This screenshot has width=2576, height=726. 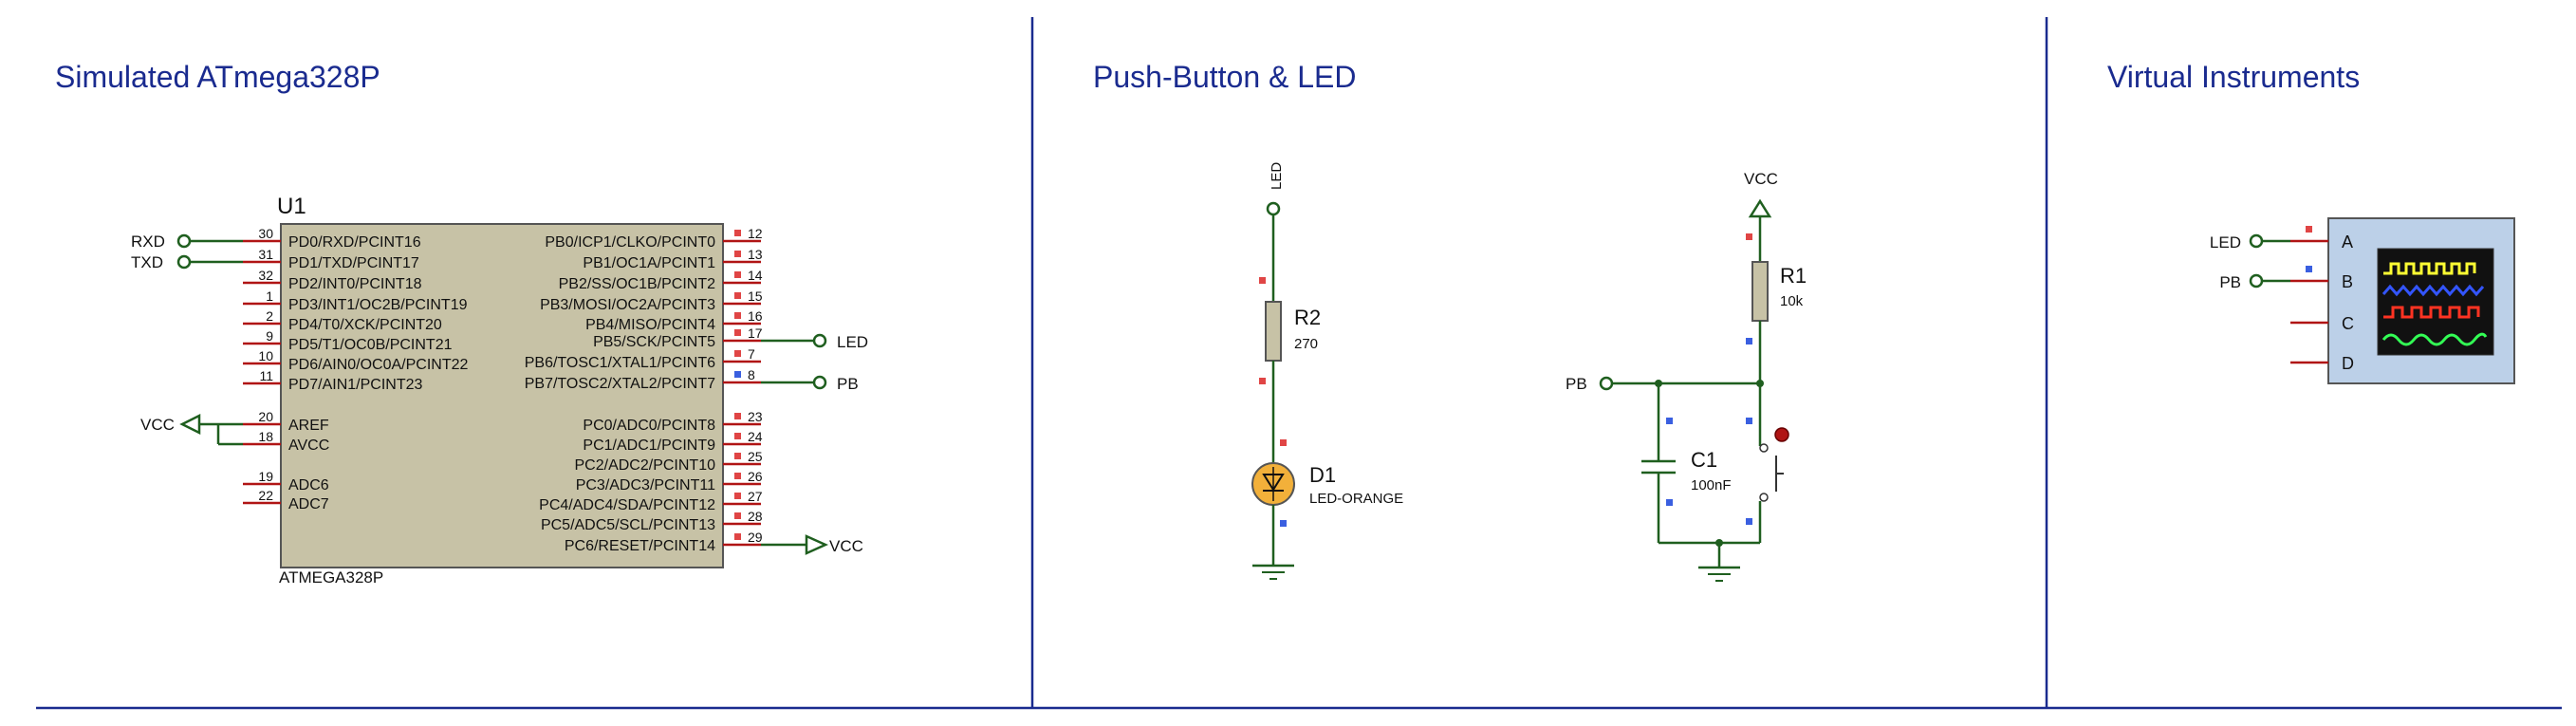 I want to click on mcu-led-terminal-node, so click(x=819, y=340).